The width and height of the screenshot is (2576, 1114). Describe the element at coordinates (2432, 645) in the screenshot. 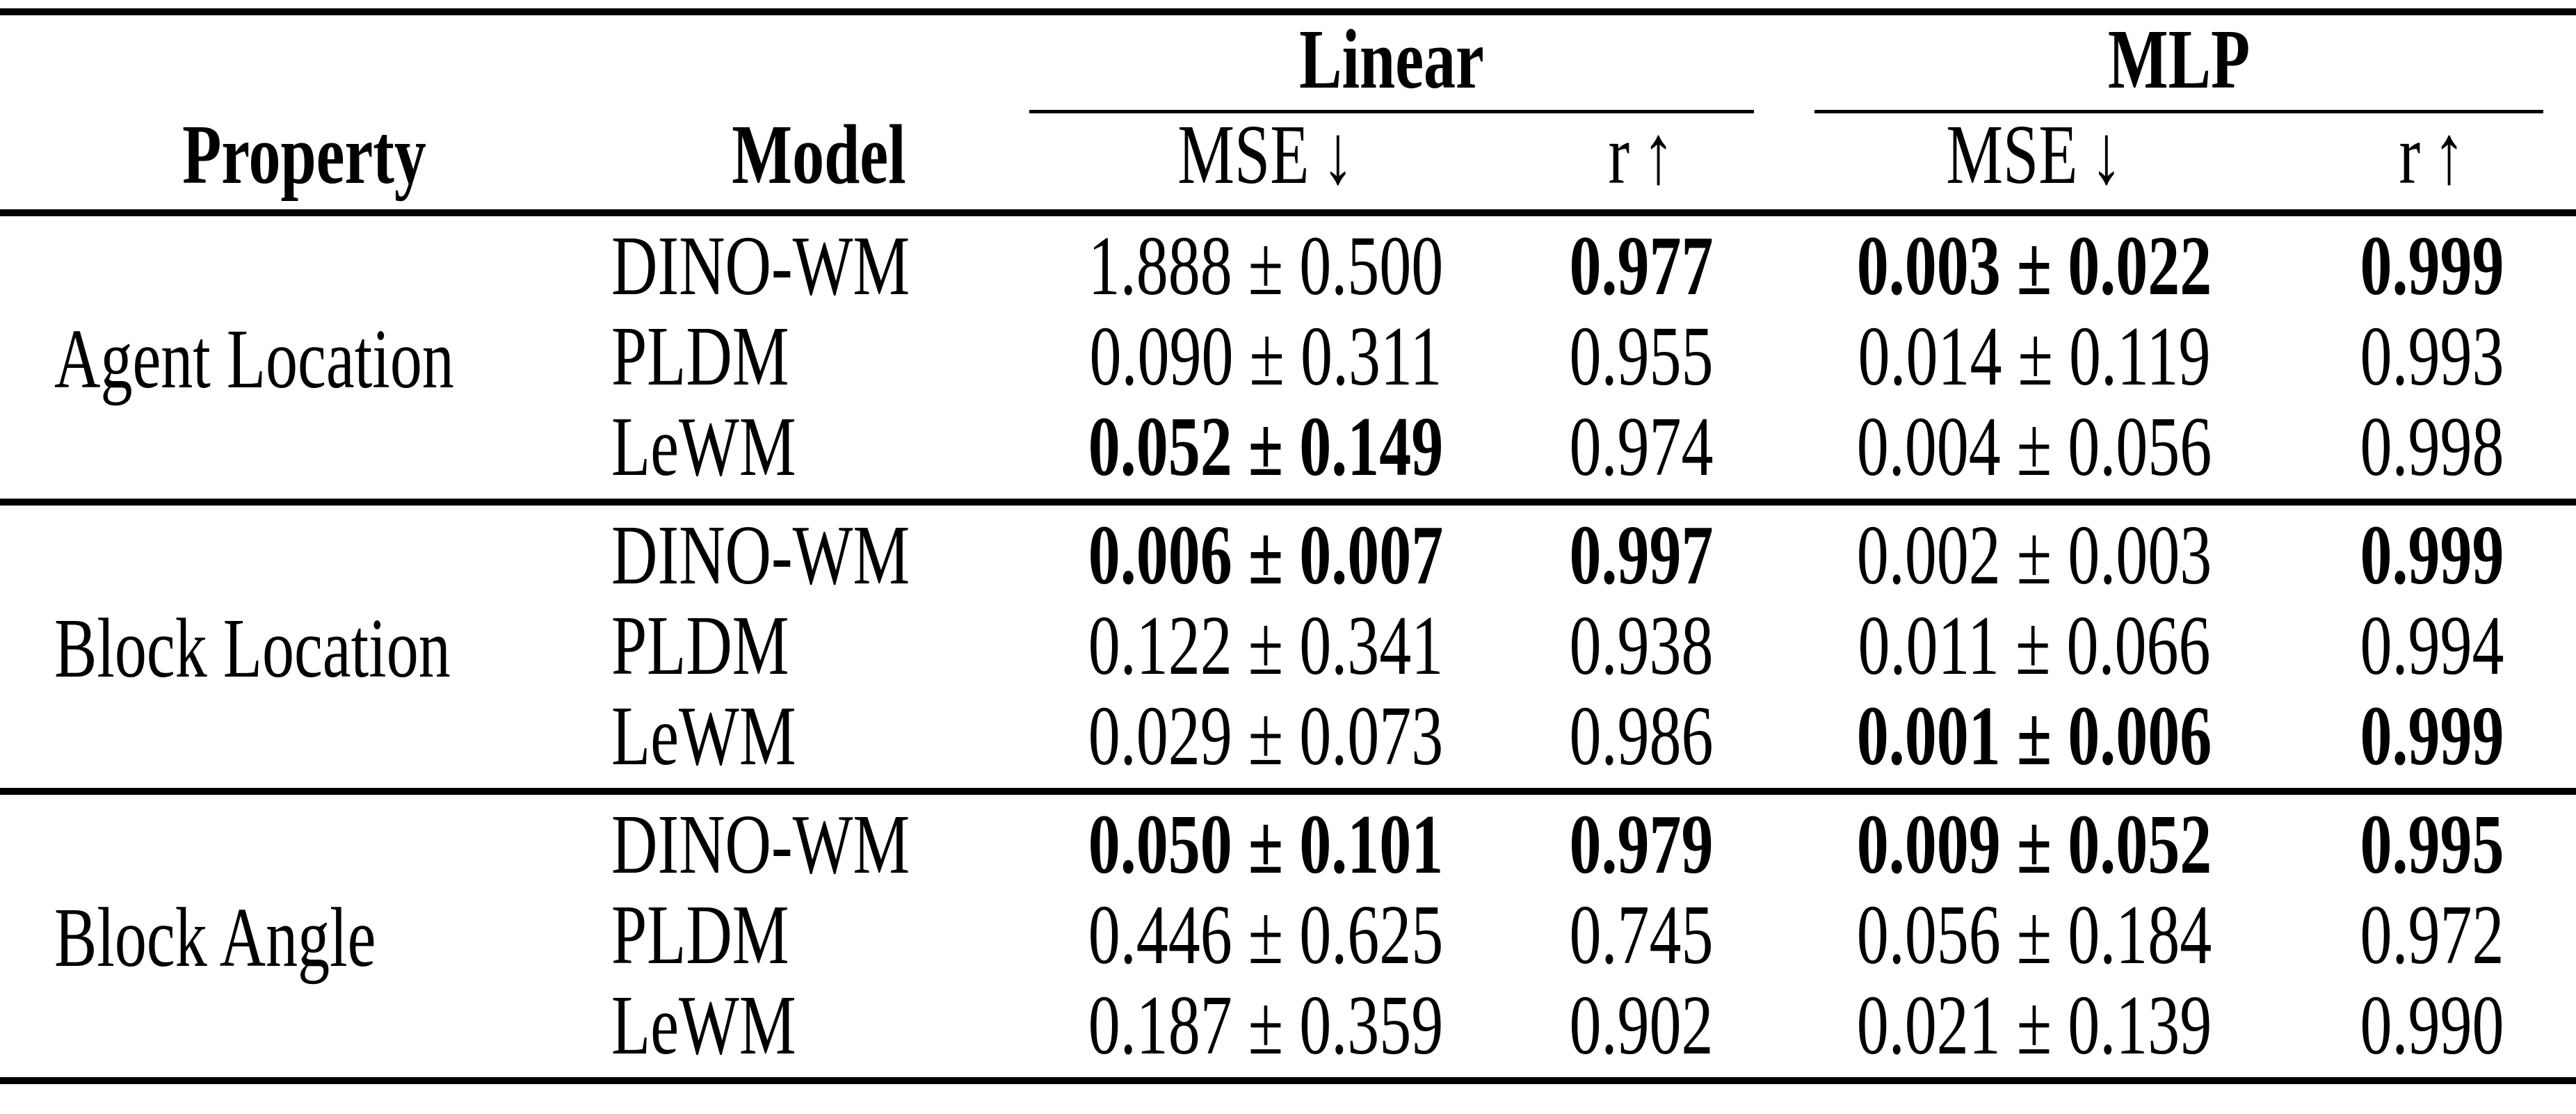

I see `mlp-r-cell: 0.994` at that location.